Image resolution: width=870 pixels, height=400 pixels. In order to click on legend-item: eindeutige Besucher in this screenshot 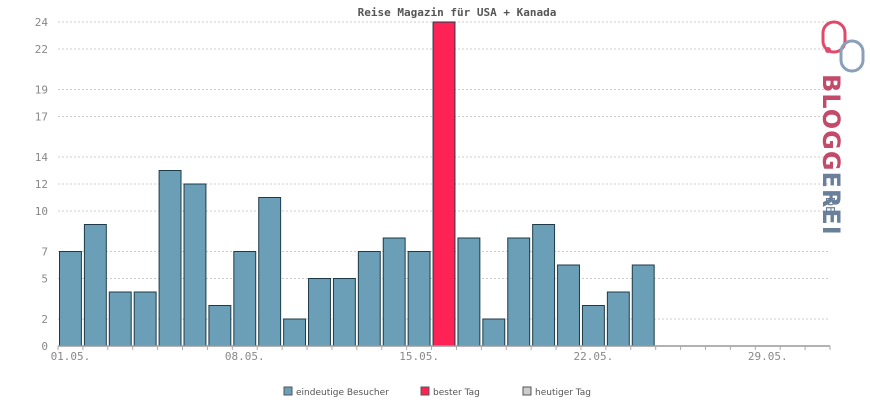, I will do `click(336, 392)`.